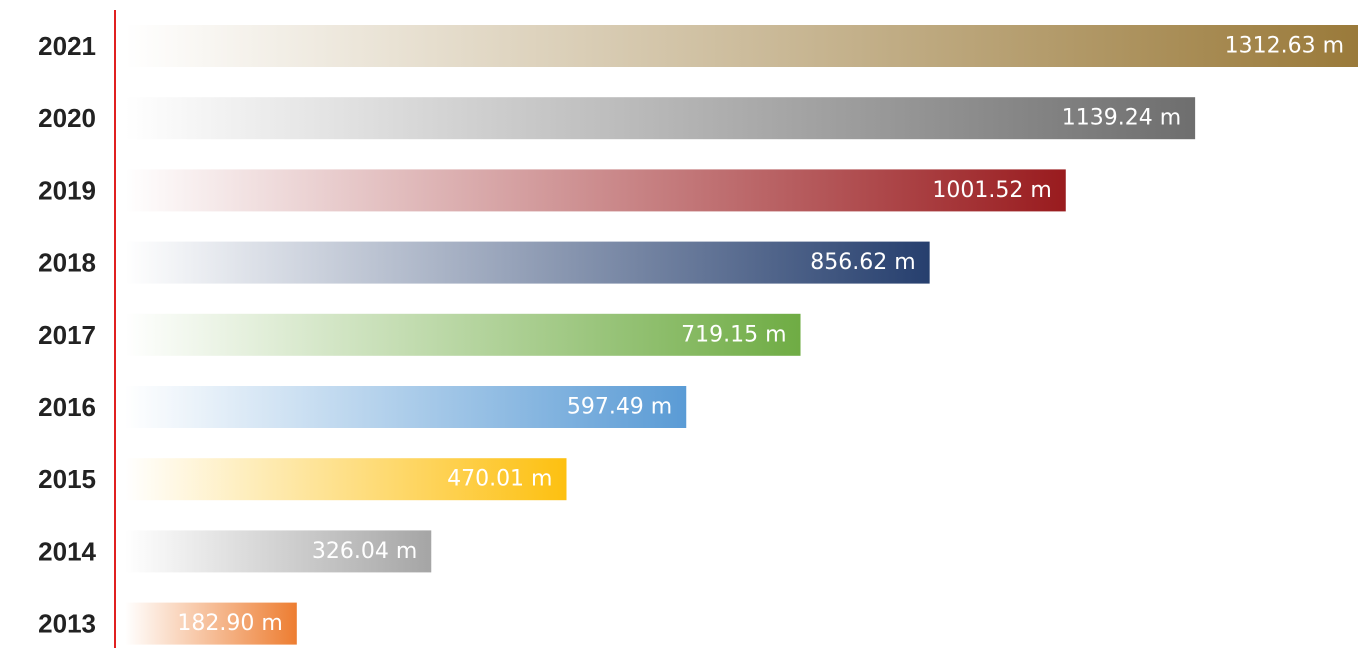  What do you see at coordinates (595, 190) in the screenshot?
I see `bar-2019` at bounding box center [595, 190].